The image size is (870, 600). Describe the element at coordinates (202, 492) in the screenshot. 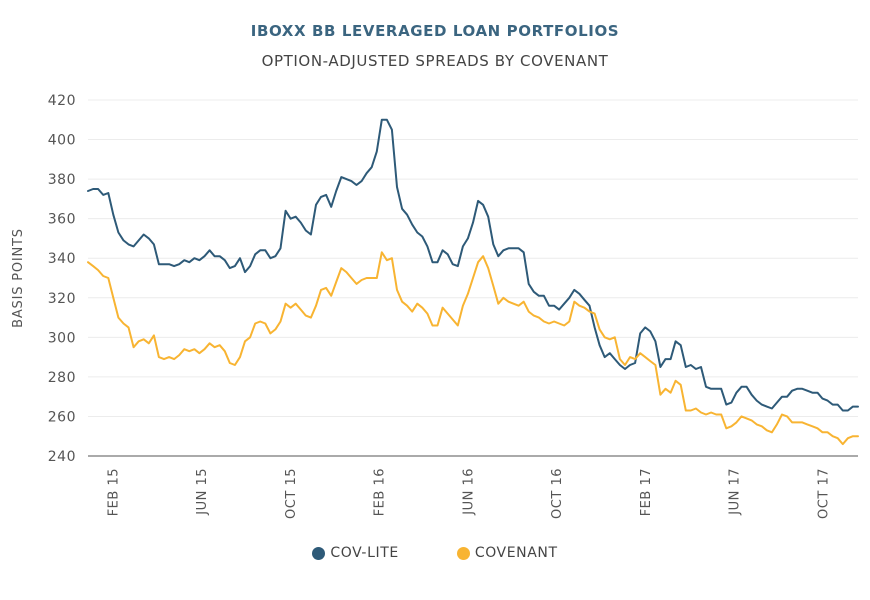

I see `x-tick-label: JUN 15` at that location.